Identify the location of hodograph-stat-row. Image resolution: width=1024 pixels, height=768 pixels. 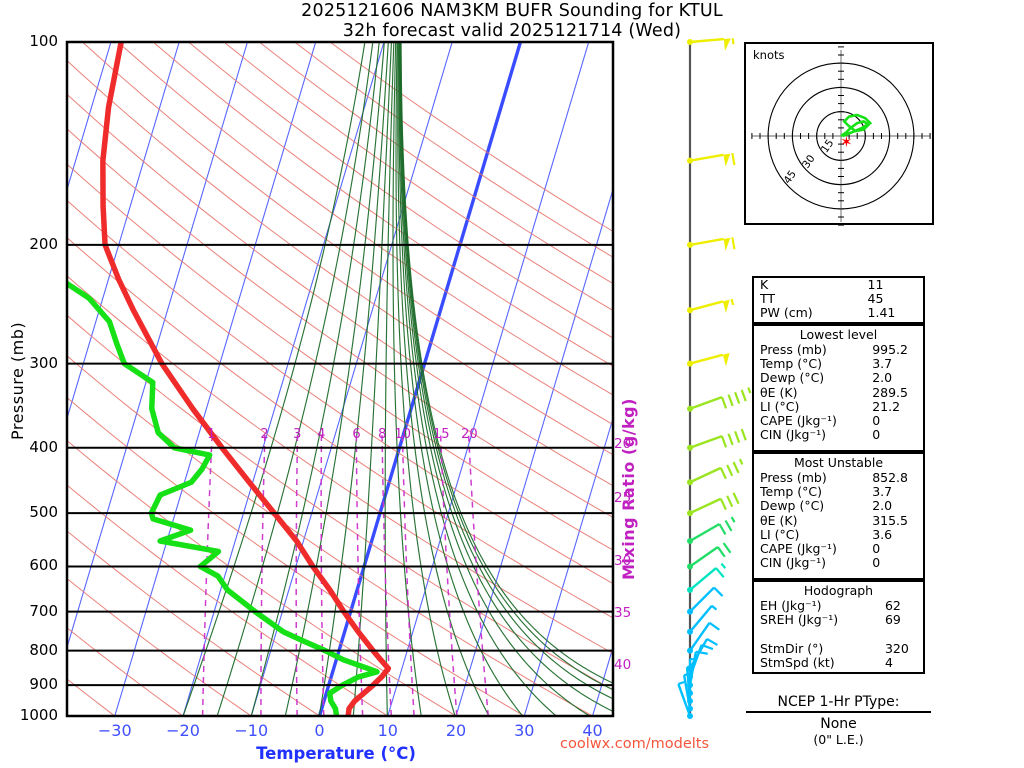
(838, 634).